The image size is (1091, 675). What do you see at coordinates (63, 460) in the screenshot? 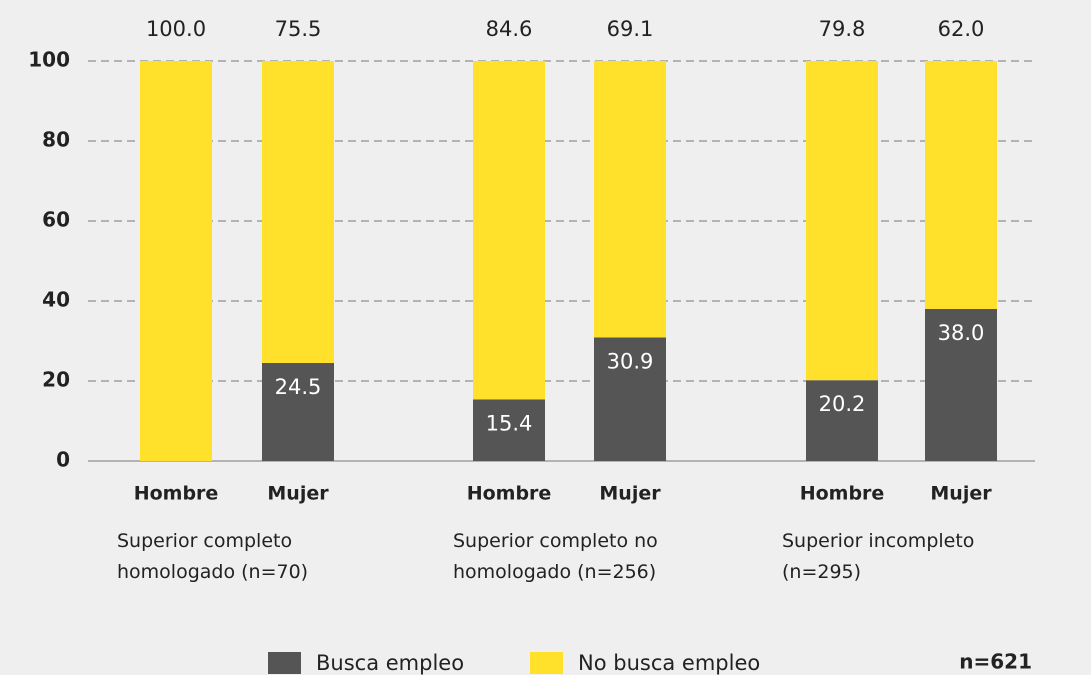
I see `y-tick-label: 0` at bounding box center [63, 460].